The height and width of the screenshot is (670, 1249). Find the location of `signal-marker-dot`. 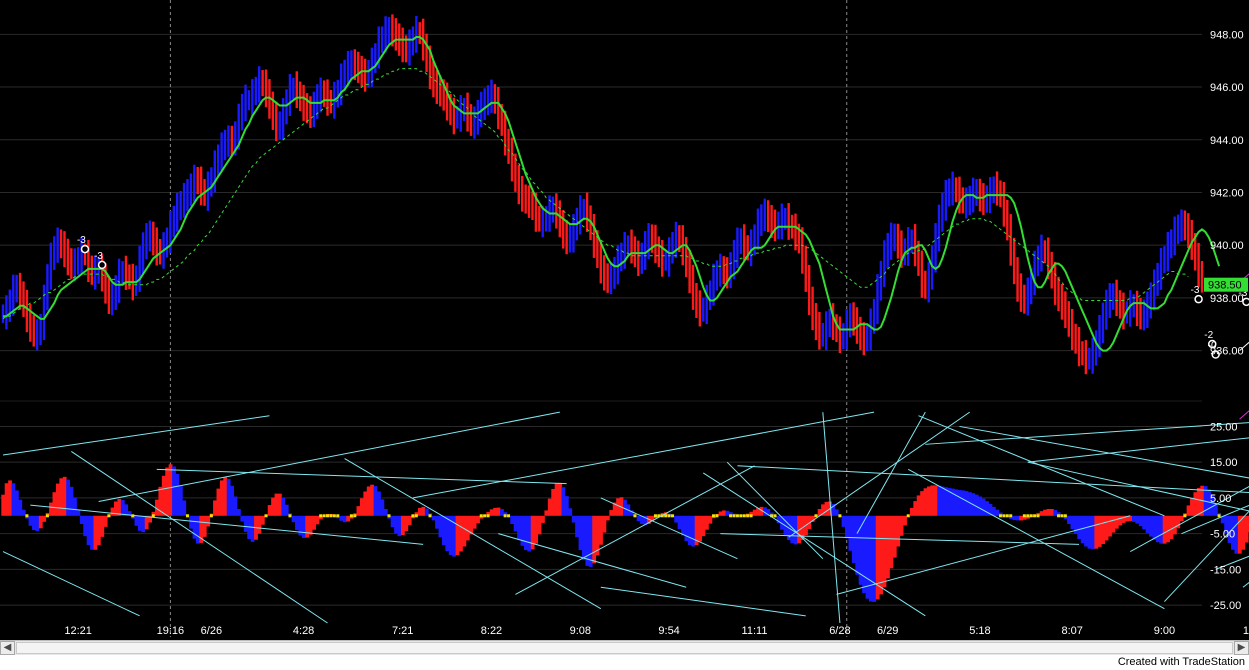

signal-marker-dot is located at coordinates (1245, 302).